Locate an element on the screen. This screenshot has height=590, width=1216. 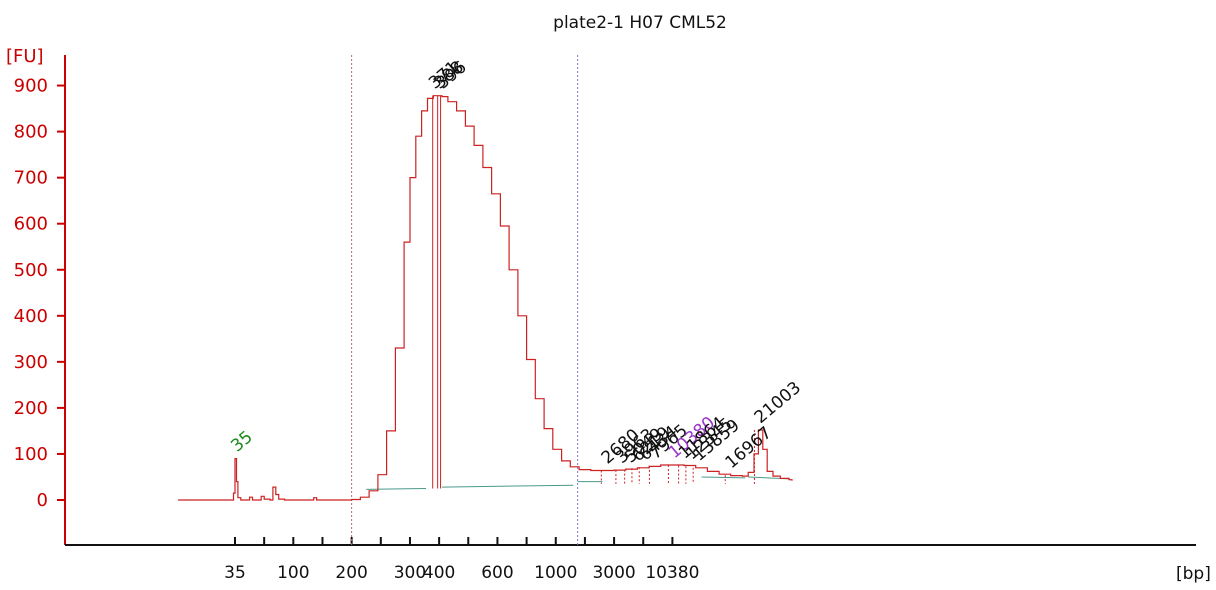
x-tick-label: 1000 is located at coordinates (555, 573).